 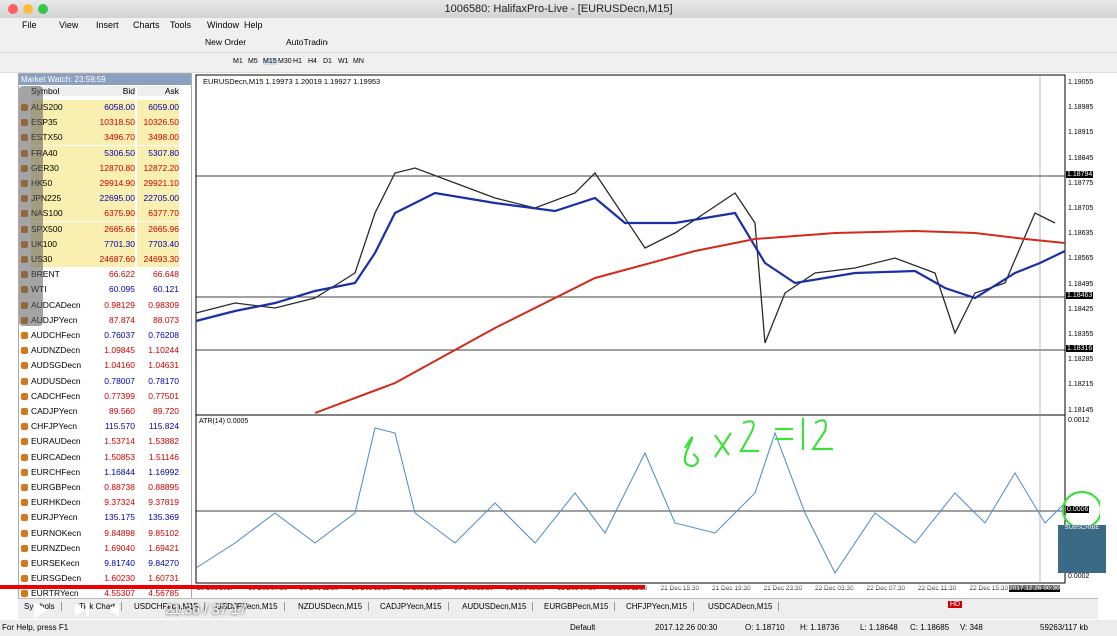 What do you see at coordinates (411, 606) in the screenshot?
I see `chart-tab: CADJPYecn,M15` at bounding box center [411, 606].